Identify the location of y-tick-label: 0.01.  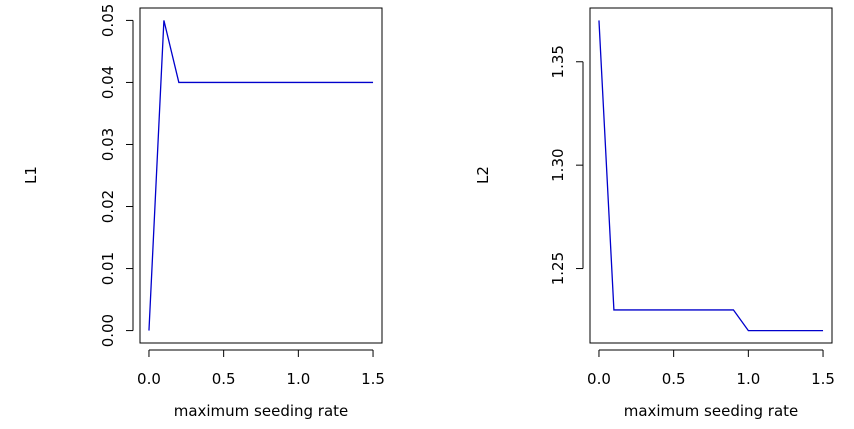
(108, 268).